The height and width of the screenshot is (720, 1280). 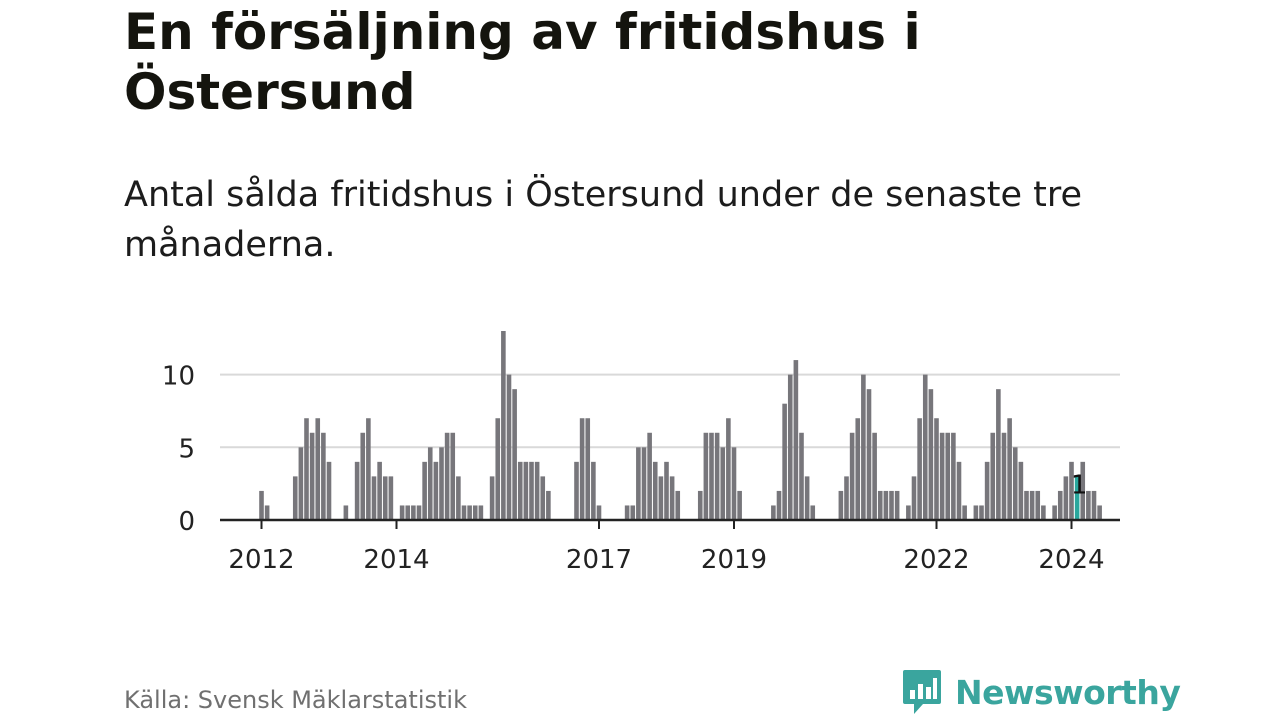 What do you see at coordinates (186, 522) in the screenshot?
I see `y-tick-label: 0` at bounding box center [186, 522].